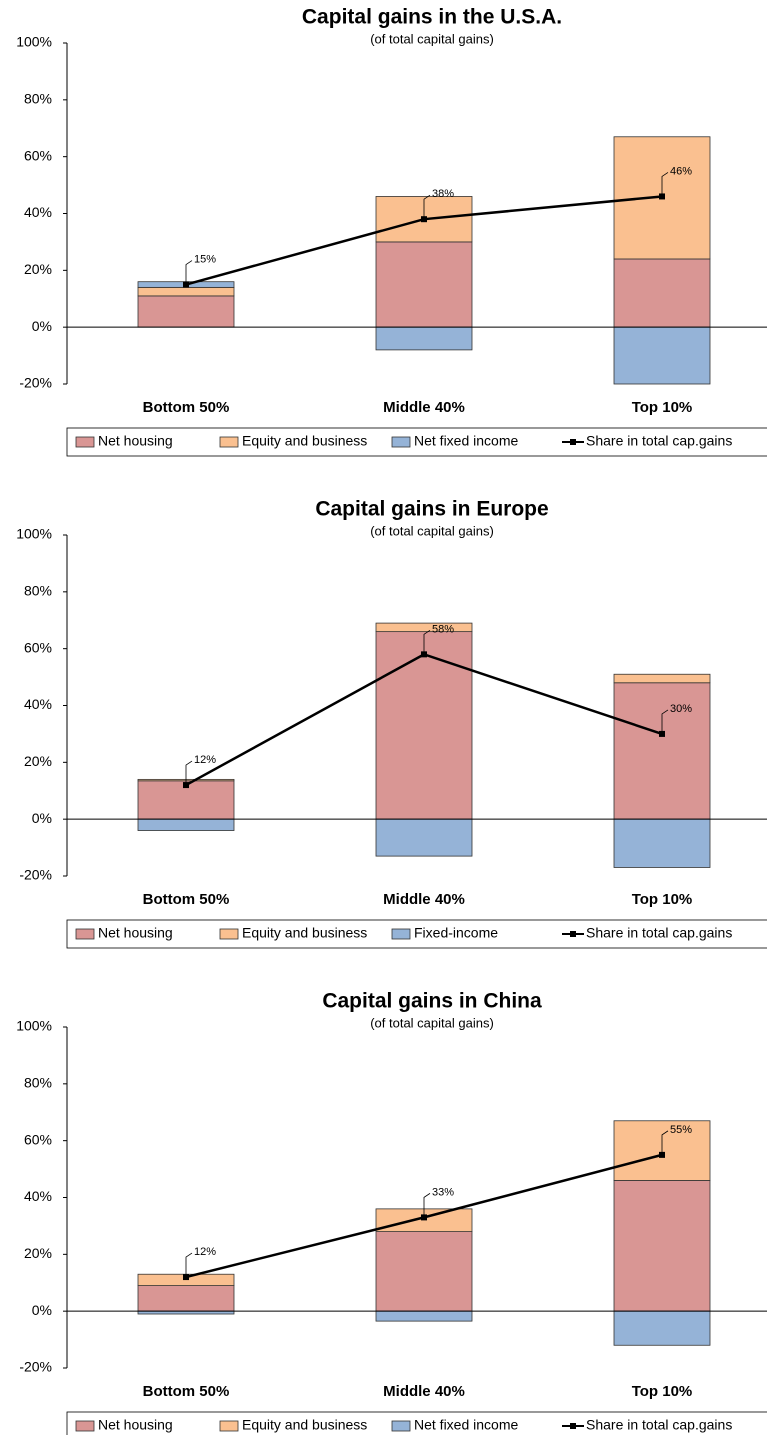 This screenshot has width=767, height=1435. What do you see at coordinates (205, 259) in the screenshot?
I see `value-label: 15%` at bounding box center [205, 259].